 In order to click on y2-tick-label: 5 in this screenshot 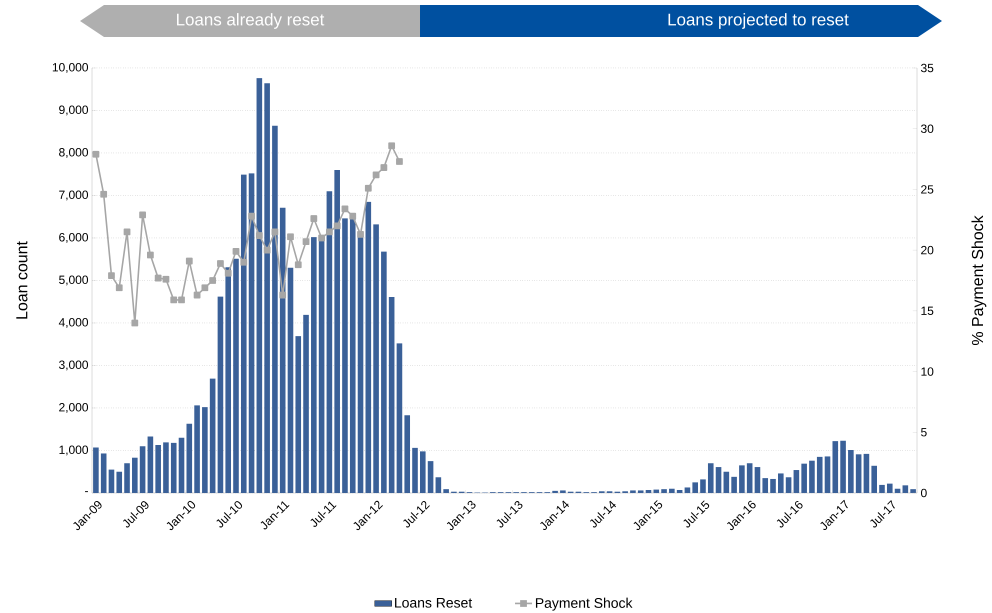, I will do `click(924, 432)`.